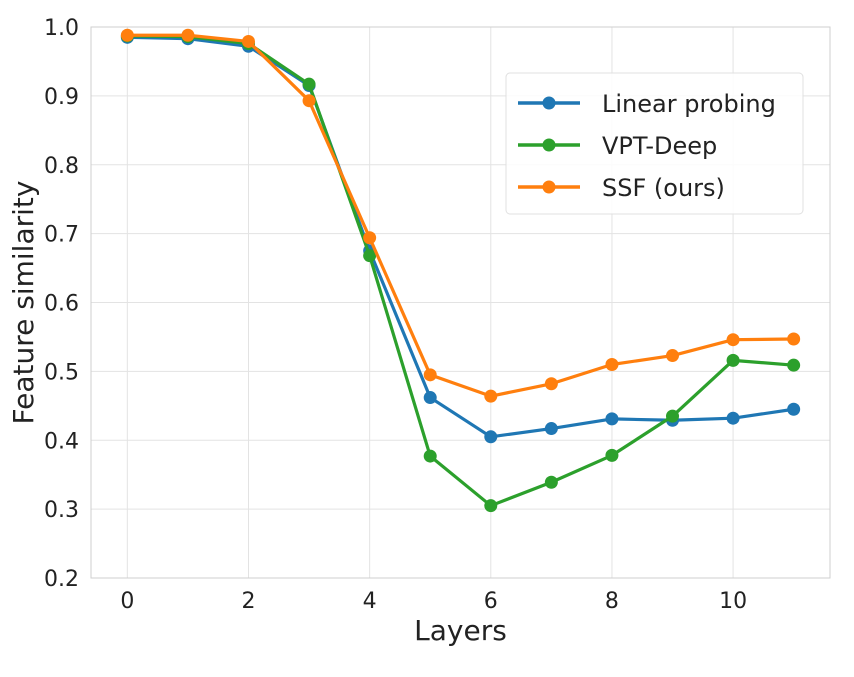  I want to click on x-tick-label: 0, so click(127, 601).